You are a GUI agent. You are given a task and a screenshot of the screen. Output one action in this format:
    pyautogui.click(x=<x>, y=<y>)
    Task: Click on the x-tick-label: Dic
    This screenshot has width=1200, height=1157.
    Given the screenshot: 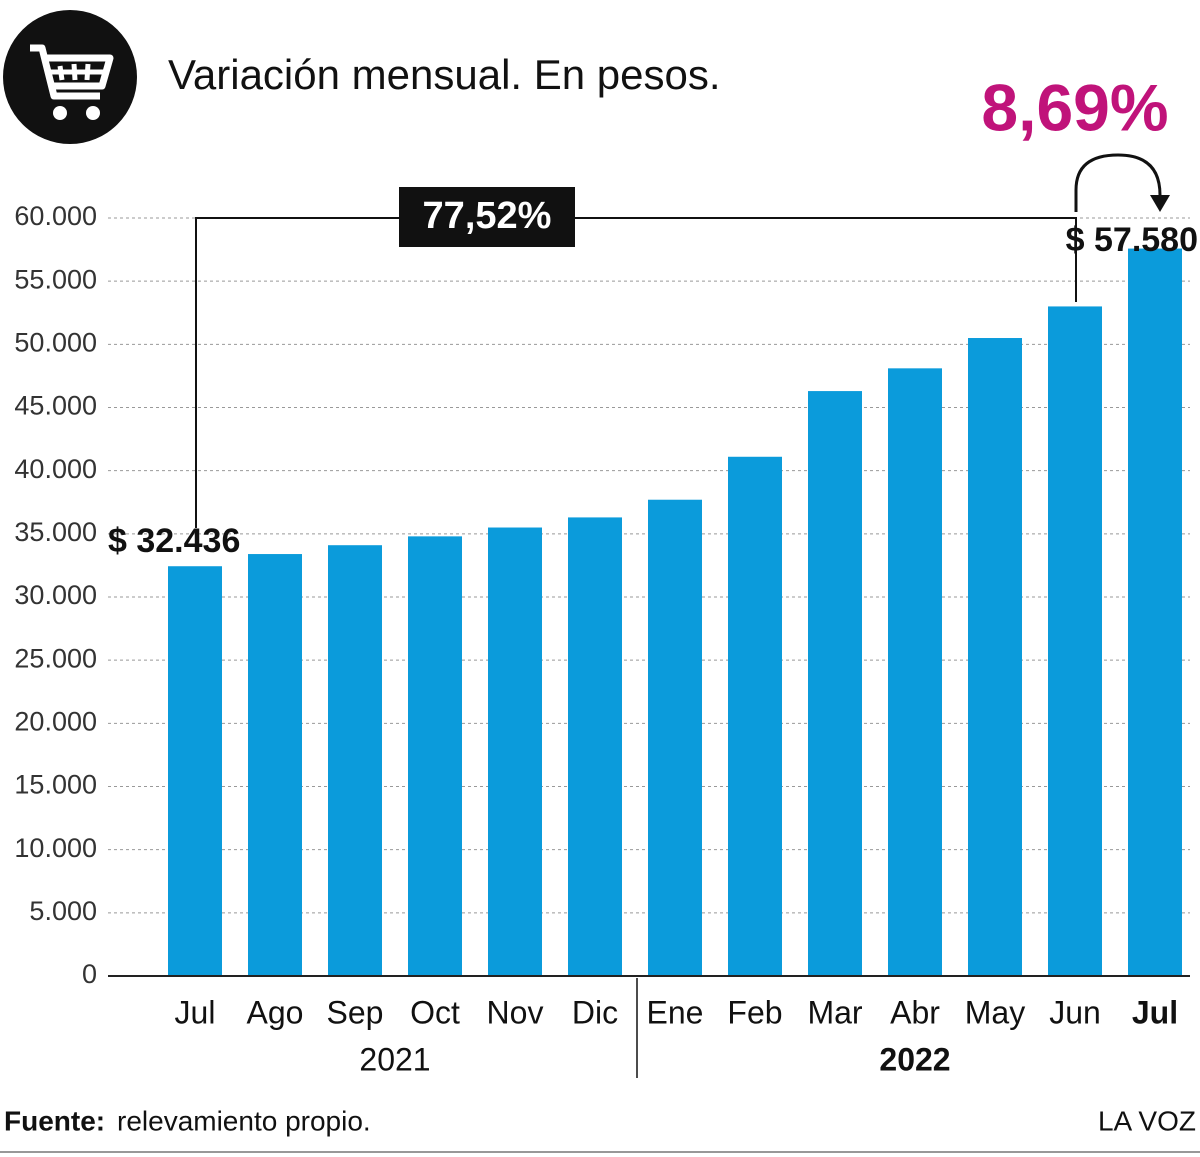 What is the action you would take?
    pyautogui.click(x=595, y=1012)
    